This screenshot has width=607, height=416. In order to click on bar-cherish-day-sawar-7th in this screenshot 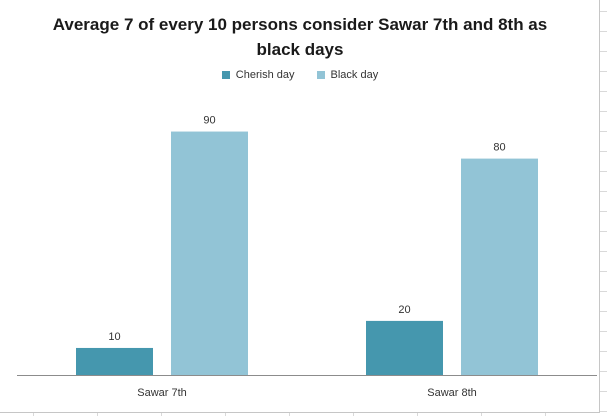, I will do `click(114, 361)`.